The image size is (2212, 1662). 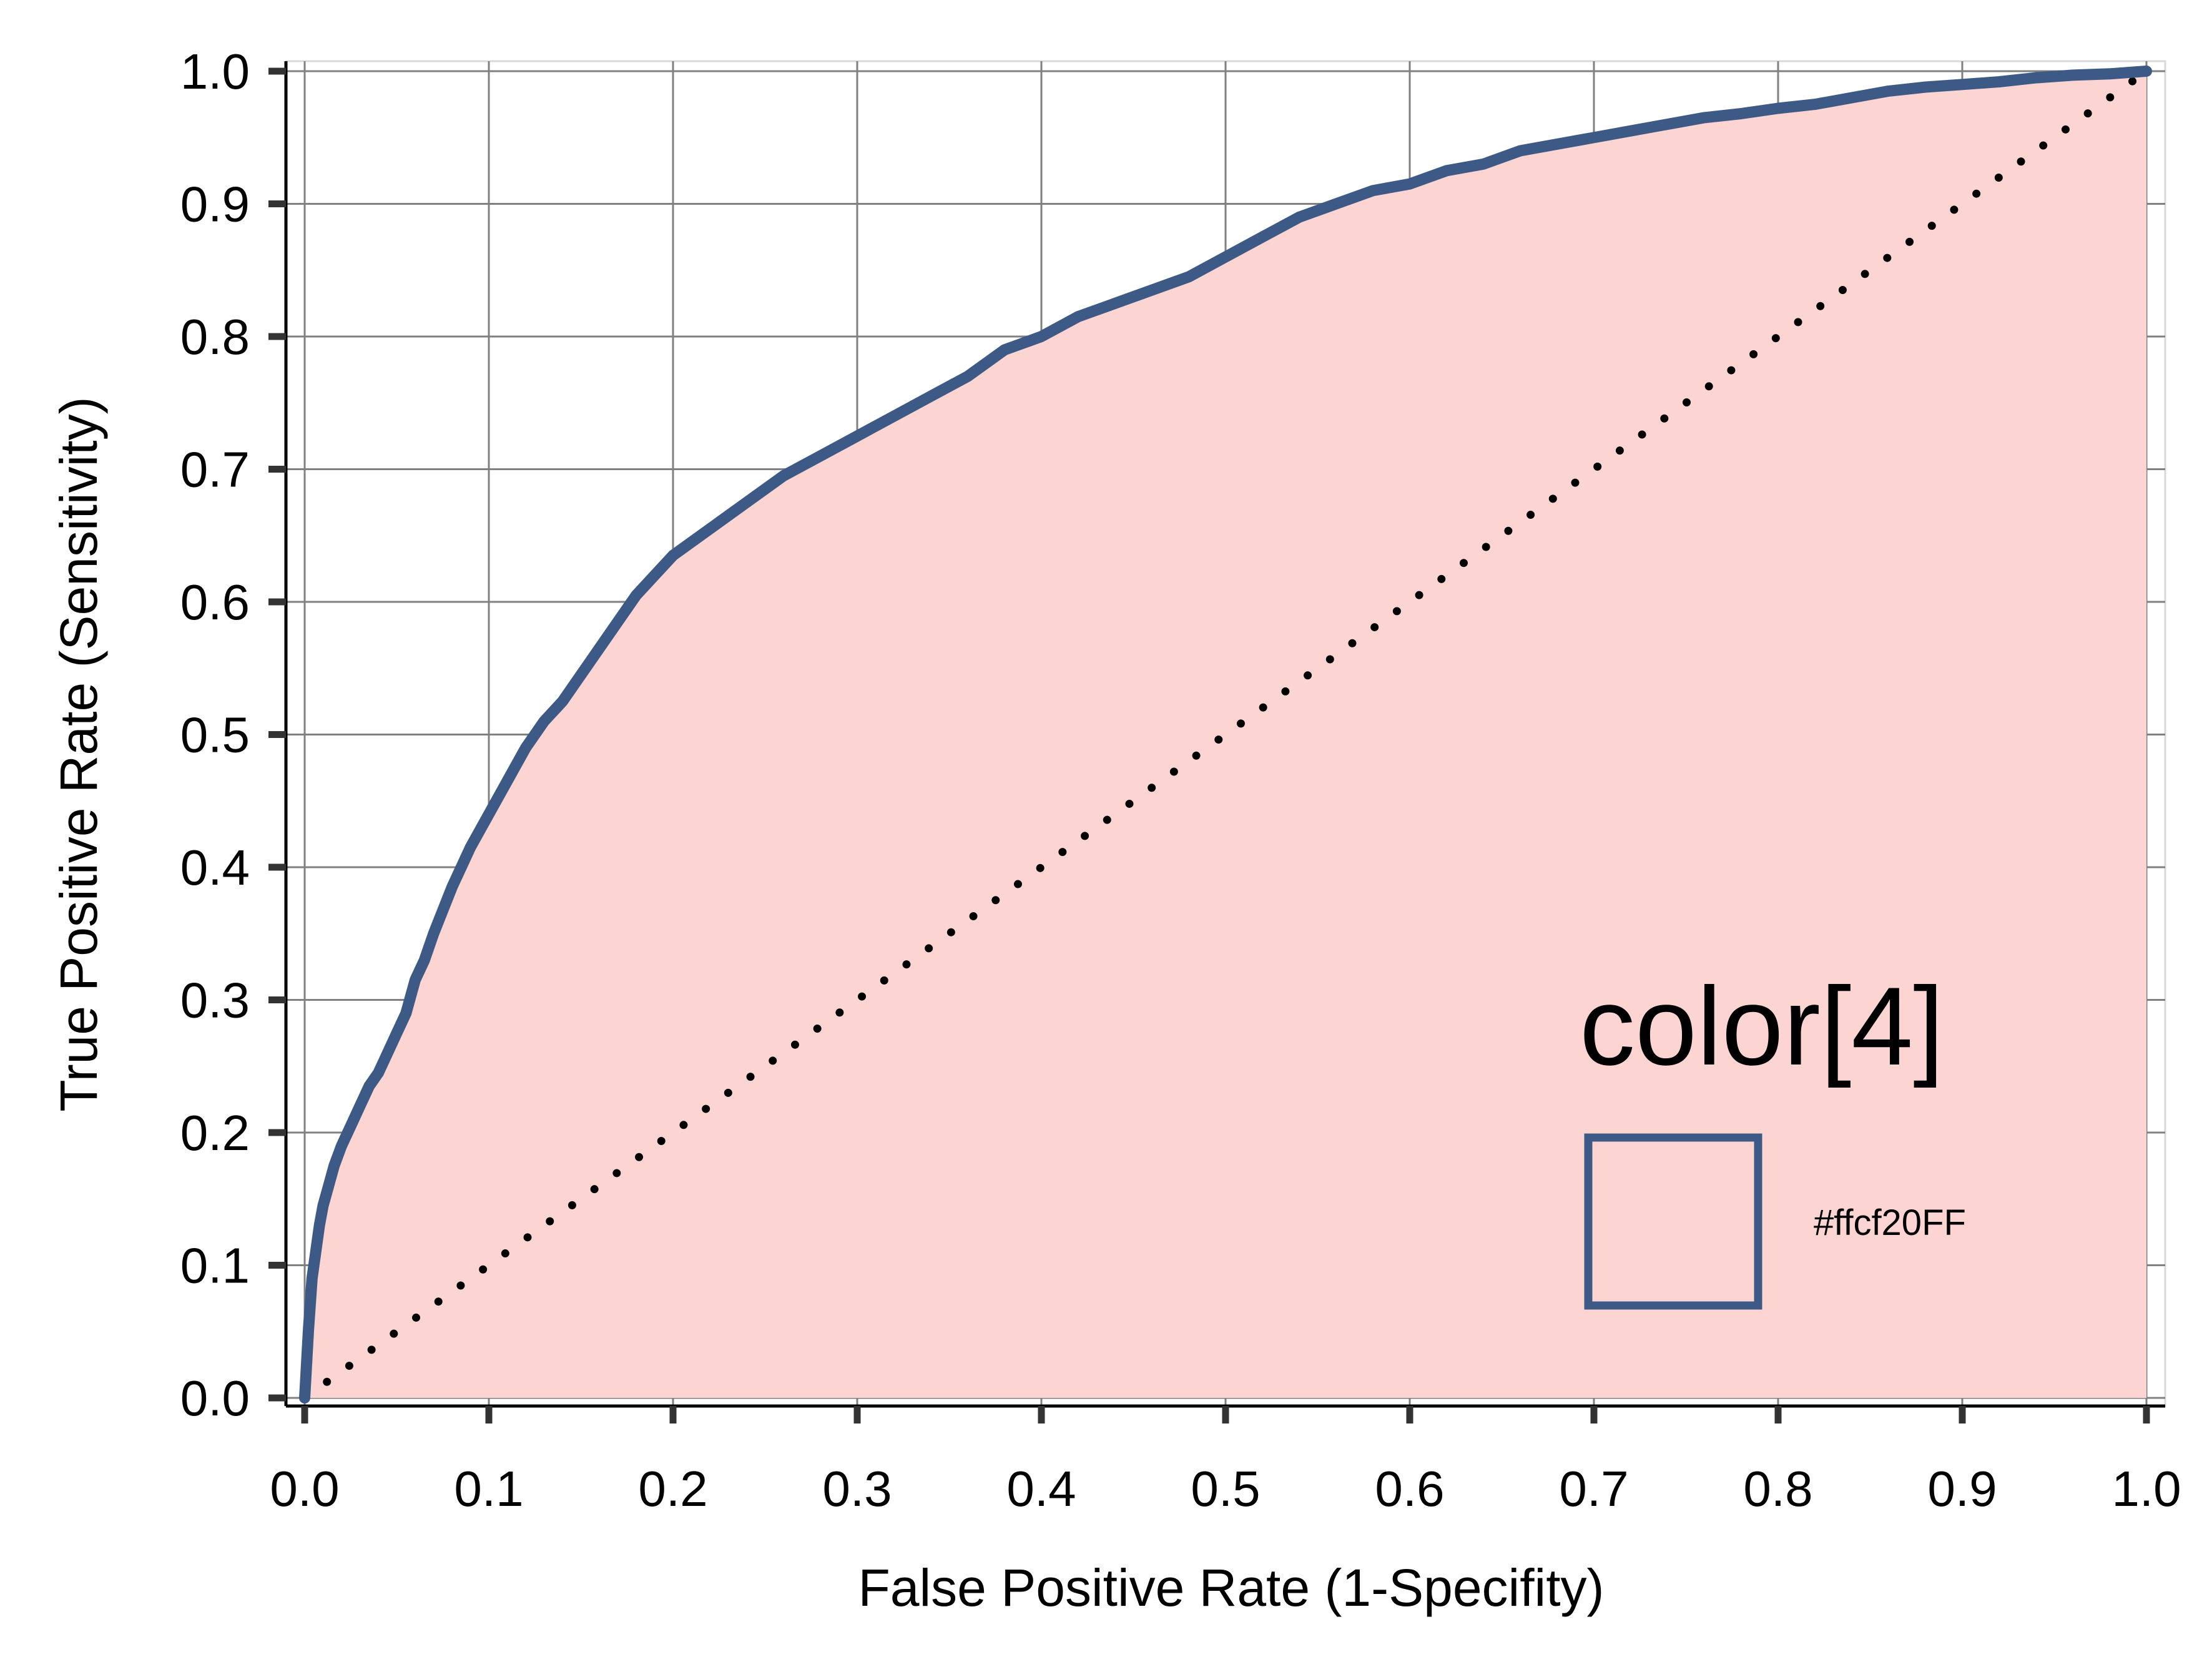 What do you see at coordinates (1762, 1026) in the screenshot?
I see `legend-title: color[4]` at bounding box center [1762, 1026].